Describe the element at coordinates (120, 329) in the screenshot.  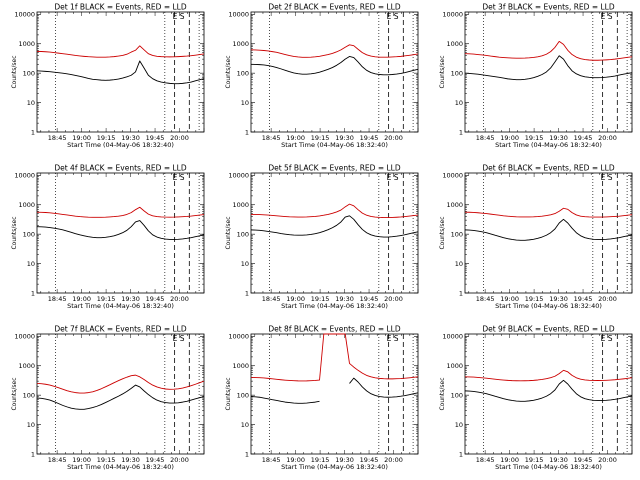
I see `panel-7-title: Det 7f BLACK = Events, RED = LLD` at that location.